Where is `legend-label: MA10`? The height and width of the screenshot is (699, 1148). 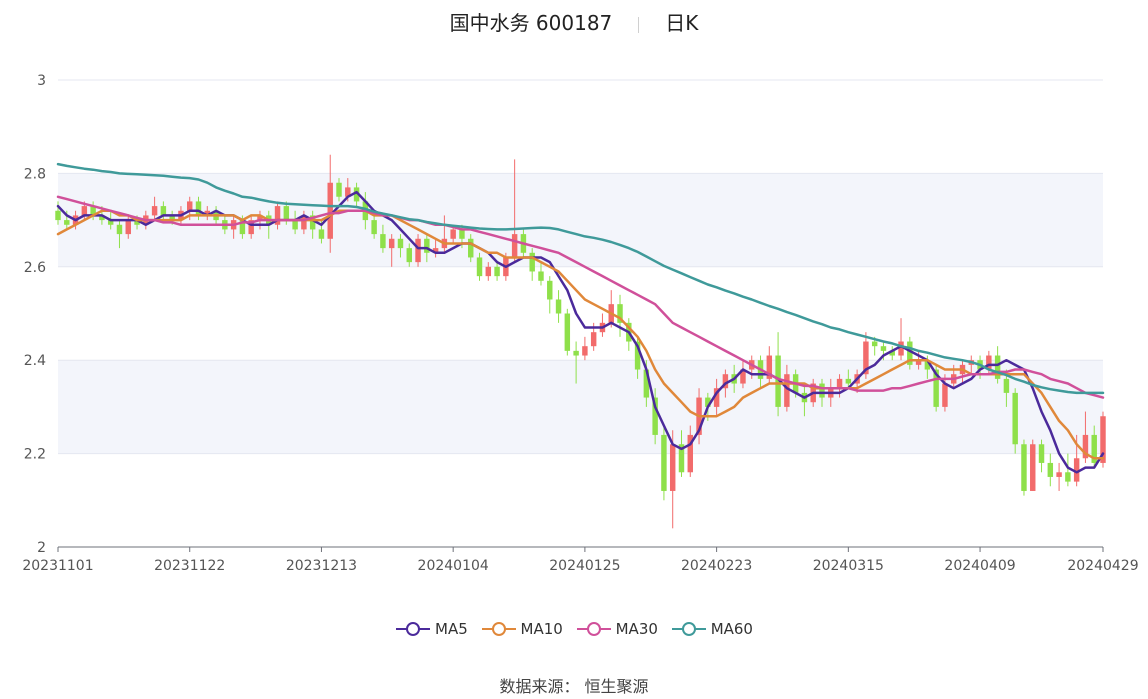 legend-label: MA10 is located at coordinates (541, 629).